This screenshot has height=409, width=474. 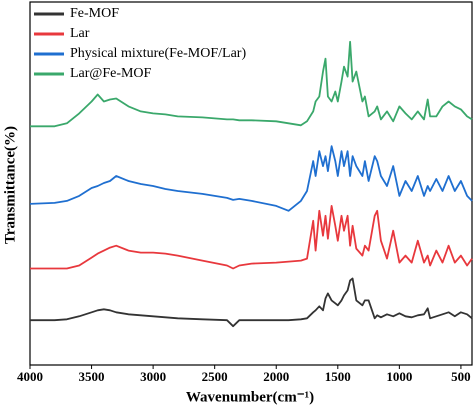 I want to click on x-tick-label: 1500, so click(x=338, y=376).